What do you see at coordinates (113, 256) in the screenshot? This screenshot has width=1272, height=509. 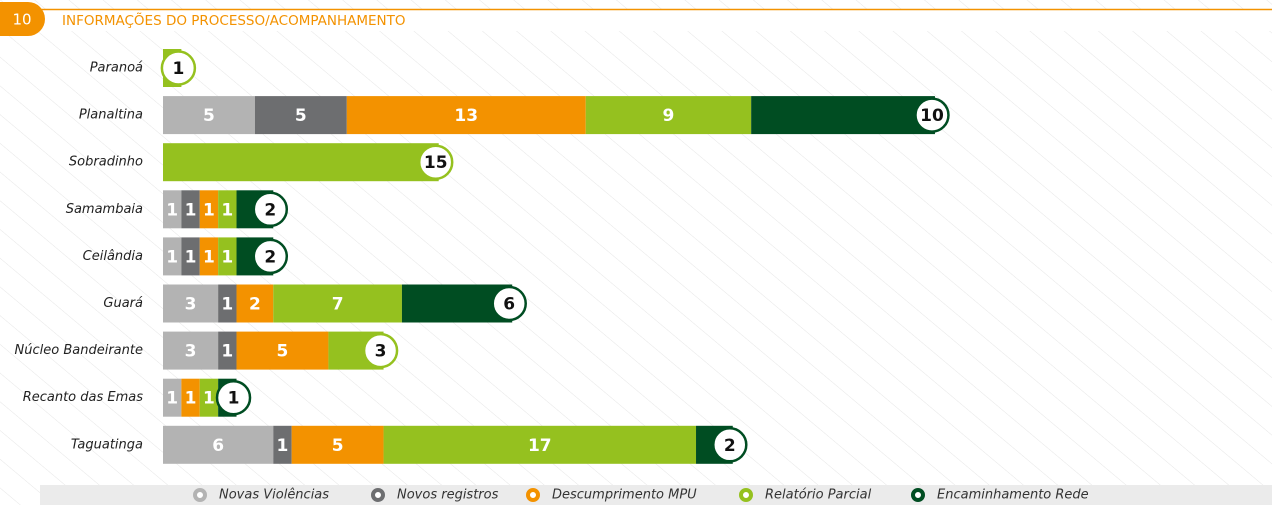 I see `category-label: Ceilândia` at bounding box center [113, 256].